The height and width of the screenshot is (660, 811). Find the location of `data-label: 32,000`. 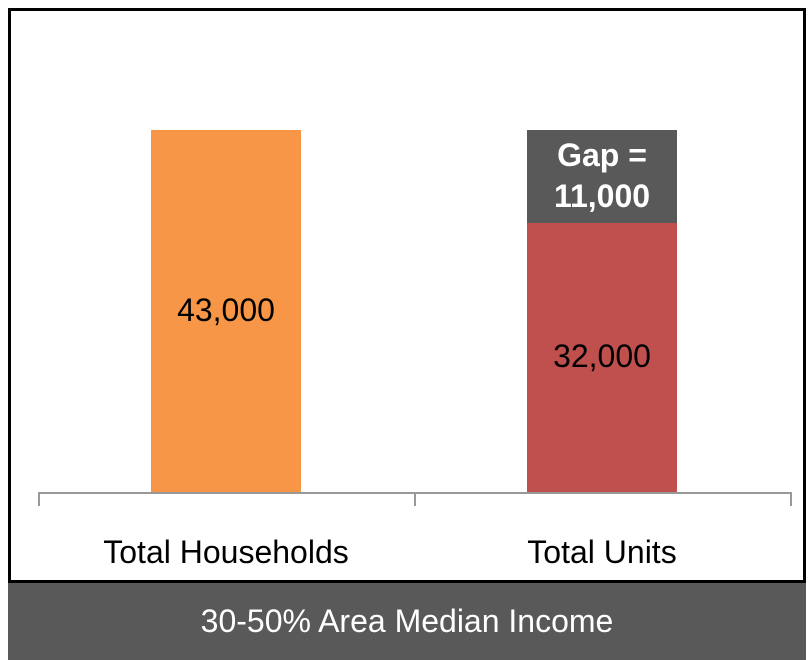

data-label: 32,000 is located at coordinates (602, 356).